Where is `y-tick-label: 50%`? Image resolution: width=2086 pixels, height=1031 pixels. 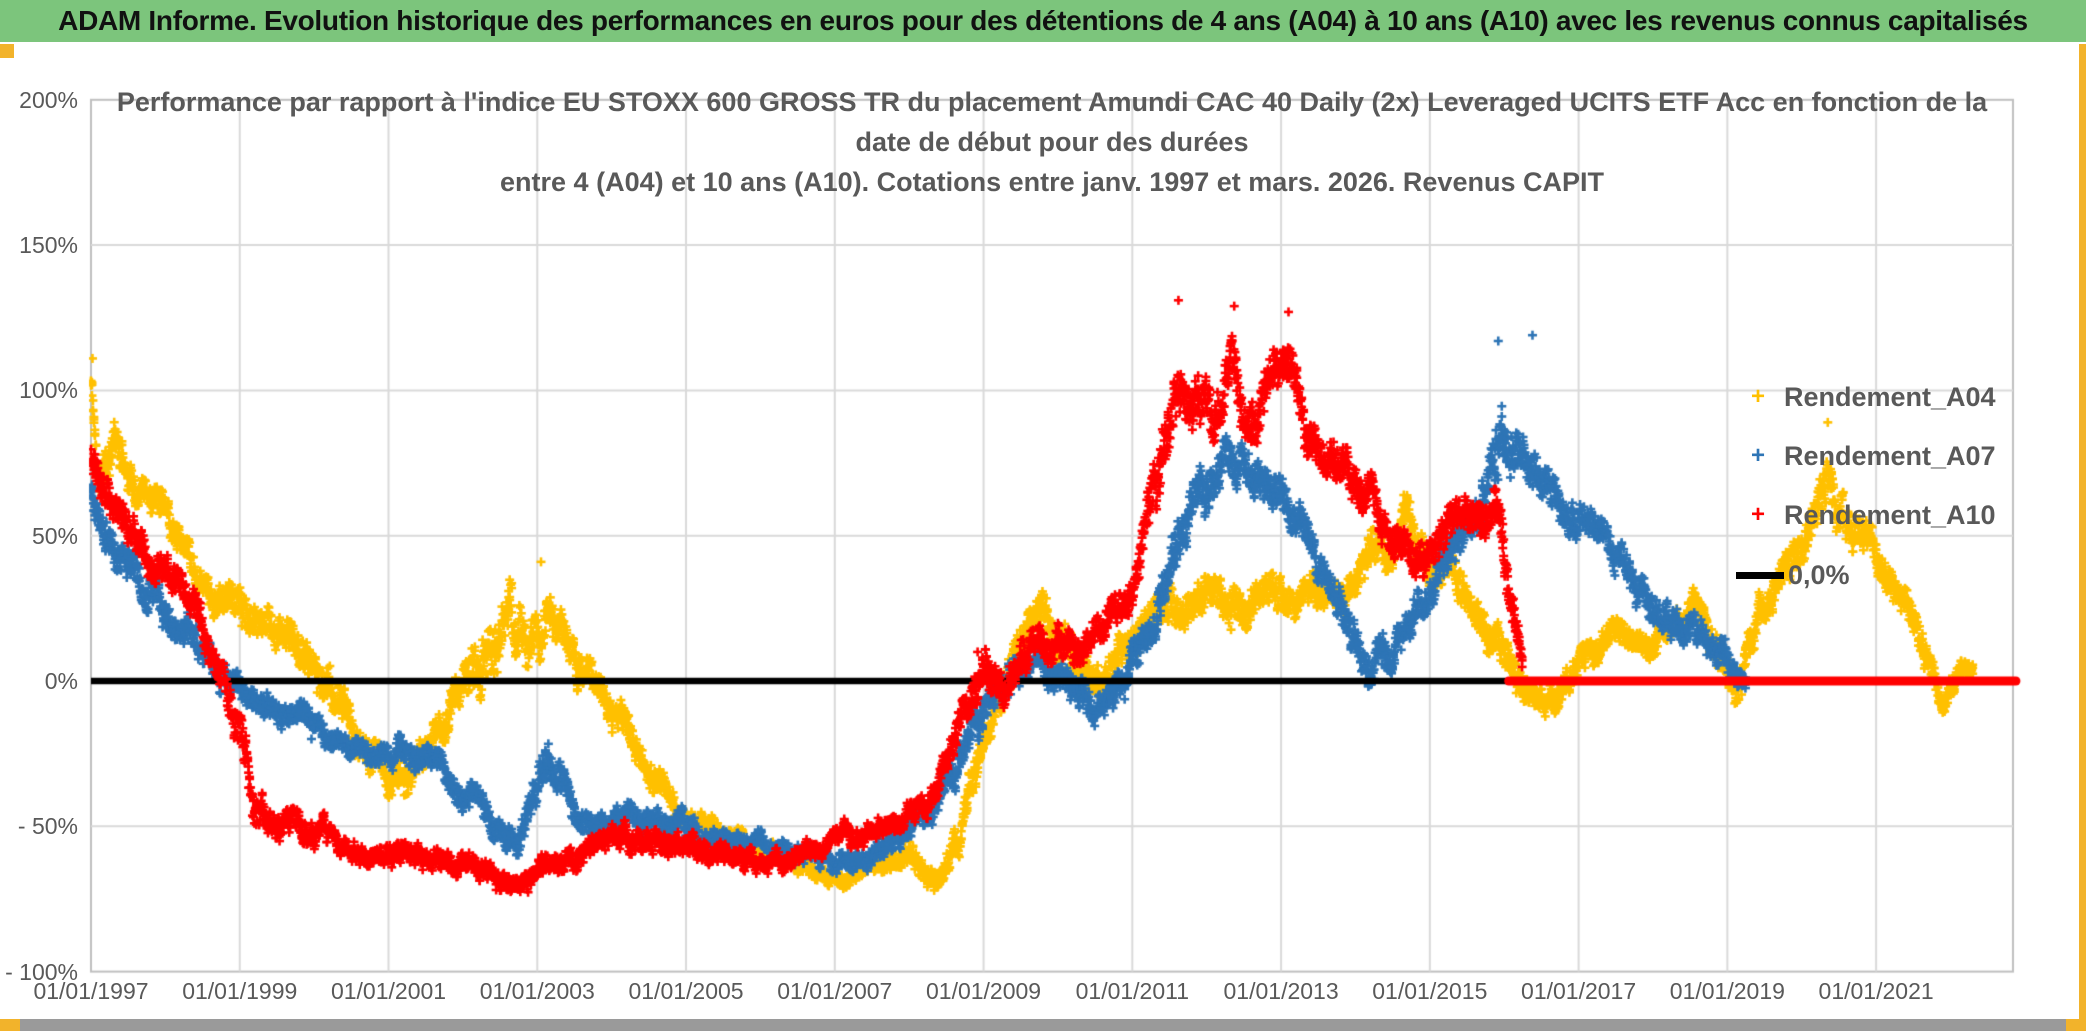
y-tick-label: 50% is located at coordinates (54, 535).